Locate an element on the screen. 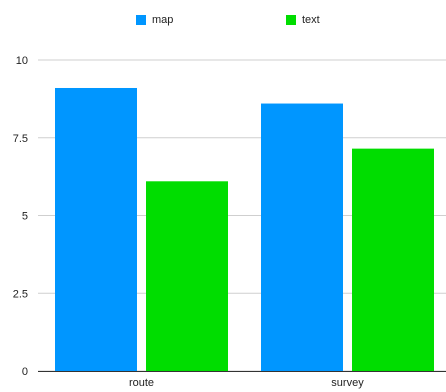 The image size is (446, 392). legend-item-text: text is located at coordinates (303, 20).